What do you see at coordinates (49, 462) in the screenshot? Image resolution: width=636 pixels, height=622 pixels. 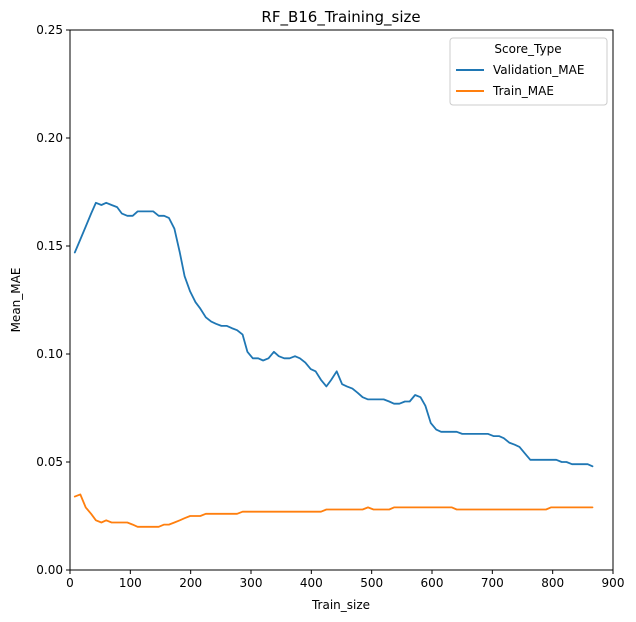 I see `y-tick-label: 0.05` at bounding box center [49, 462].